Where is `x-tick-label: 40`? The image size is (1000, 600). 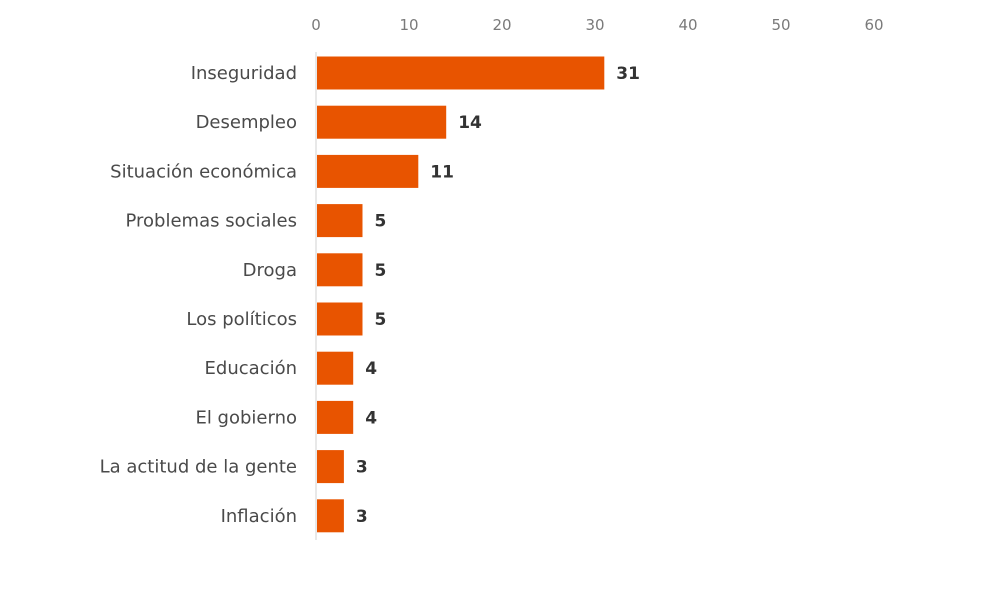
x-tick-label: 40 is located at coordinates (687, 25).